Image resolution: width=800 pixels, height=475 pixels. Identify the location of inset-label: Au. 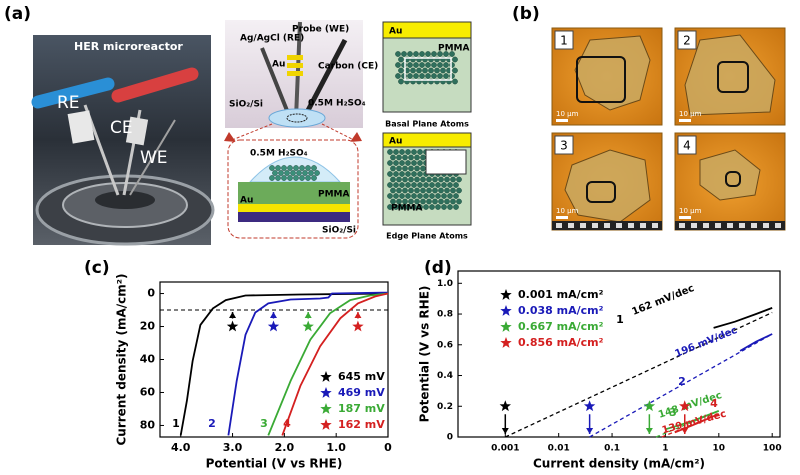
(246, 201).